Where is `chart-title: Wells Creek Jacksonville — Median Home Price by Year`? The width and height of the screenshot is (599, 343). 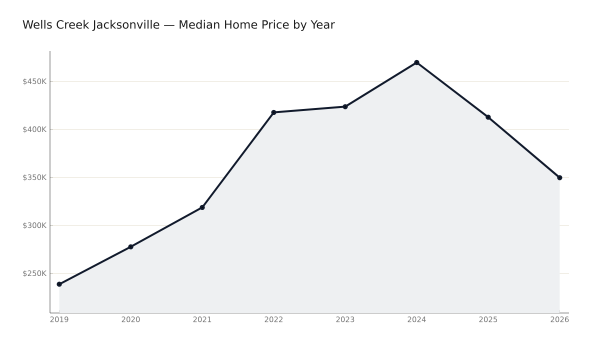 chart-title: Wells Creek Jacksonville — Median Home Price by Year is located at coordinates (178, 26).